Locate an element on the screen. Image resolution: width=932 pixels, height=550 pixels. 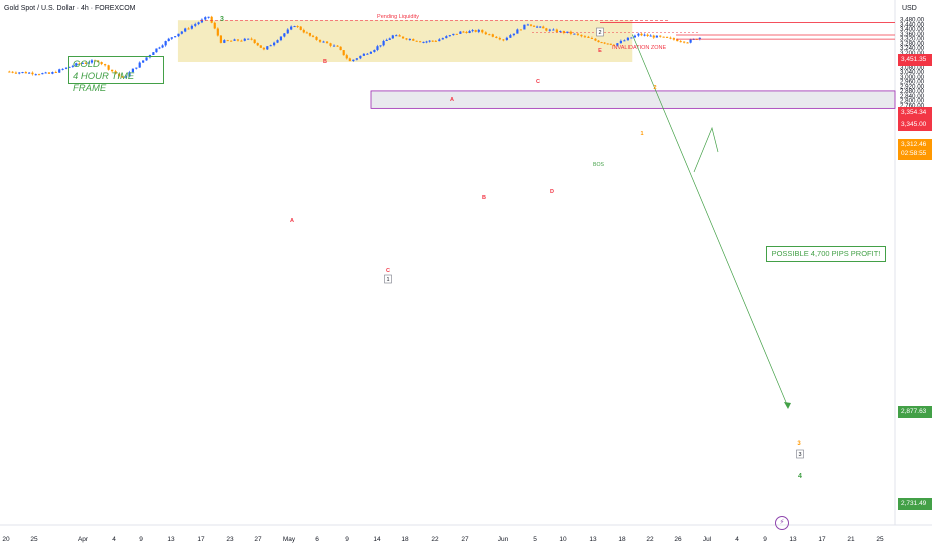
wave-label: A is located at coordinates (292, 221).